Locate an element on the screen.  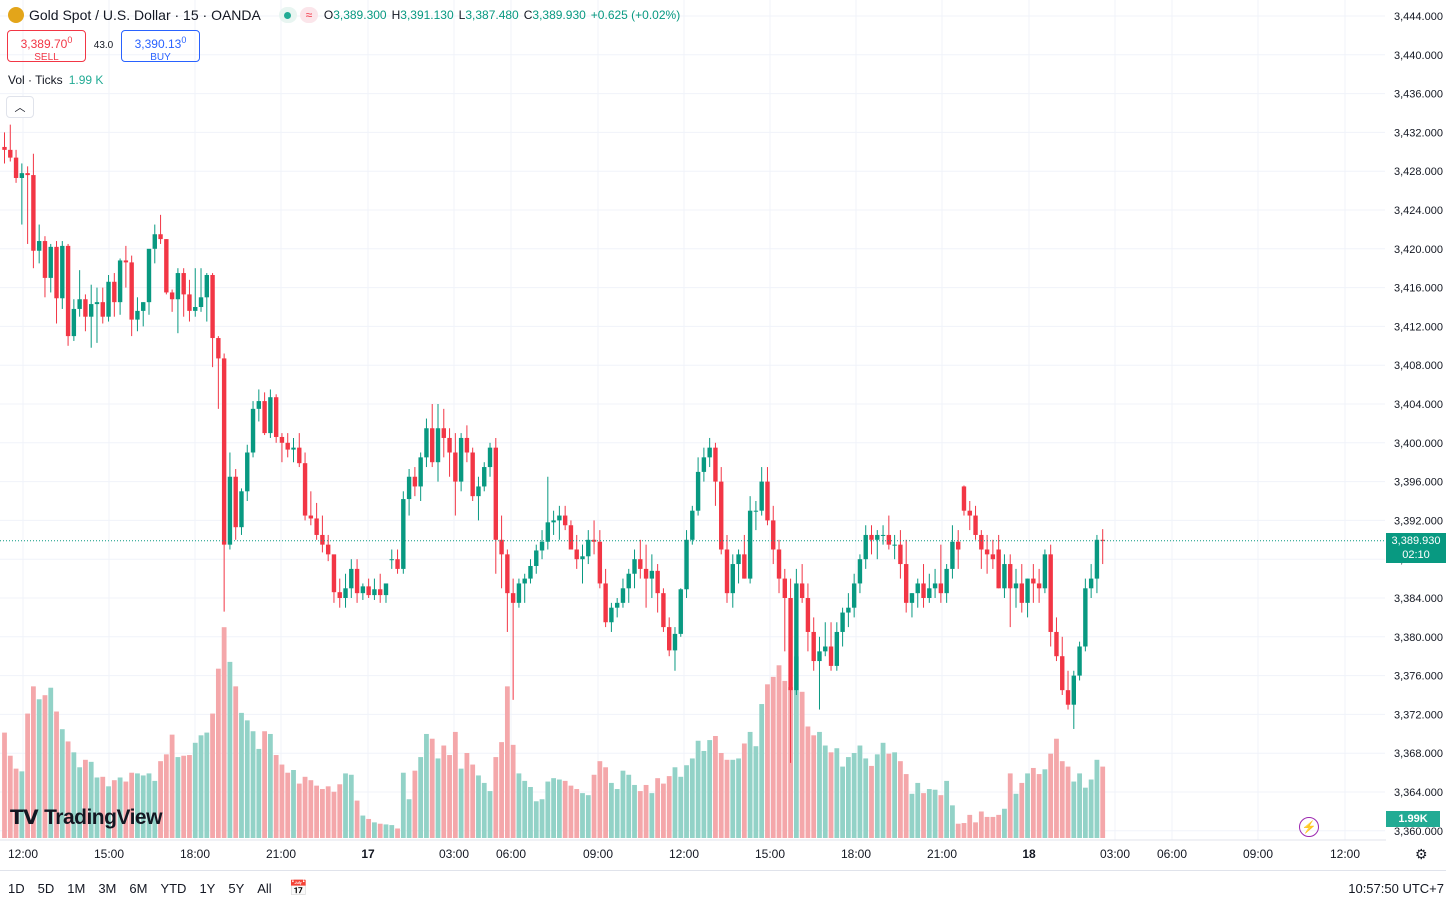
time-tick-label: 21:00 is located at coordinates (281, 854).